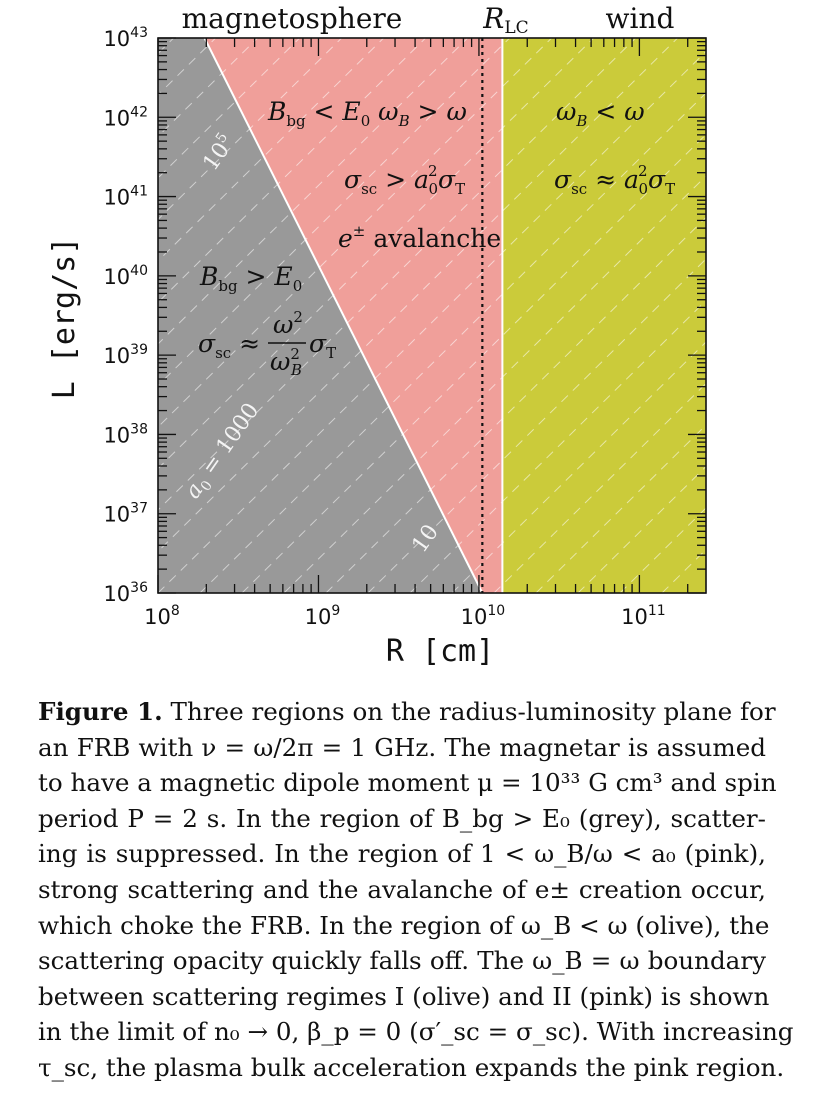 The width and height of the screenshot is (813, 1104). I want to click on y-tick-label: 1040, so click(125, 276).